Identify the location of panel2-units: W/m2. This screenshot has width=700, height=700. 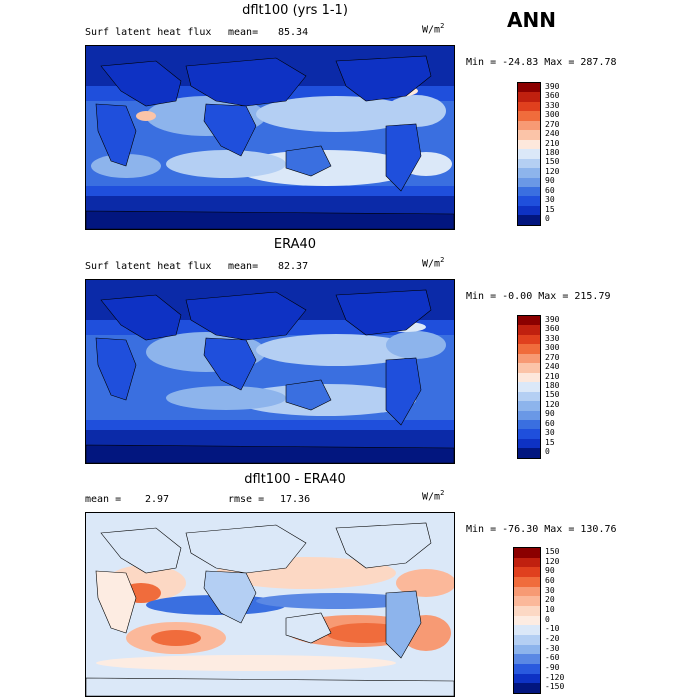
(433, 263).